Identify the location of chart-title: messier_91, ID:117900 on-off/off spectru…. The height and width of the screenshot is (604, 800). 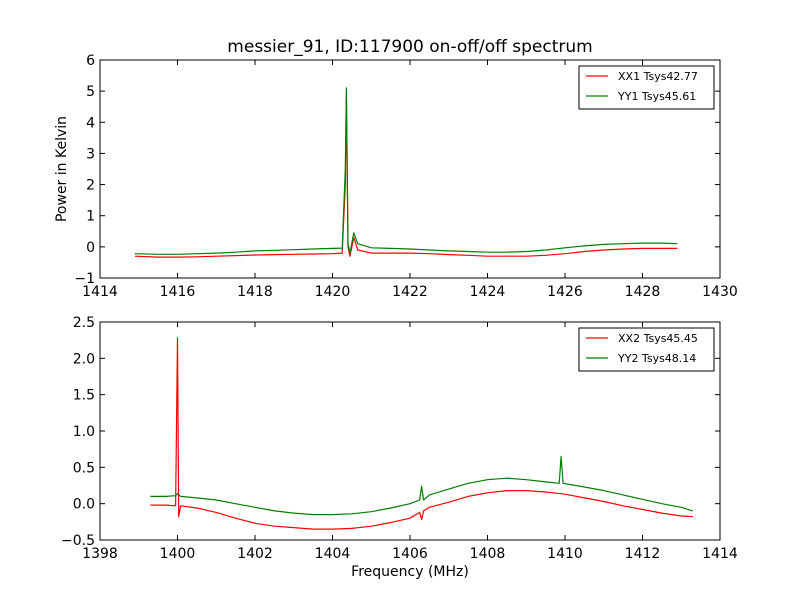
(409, 47).